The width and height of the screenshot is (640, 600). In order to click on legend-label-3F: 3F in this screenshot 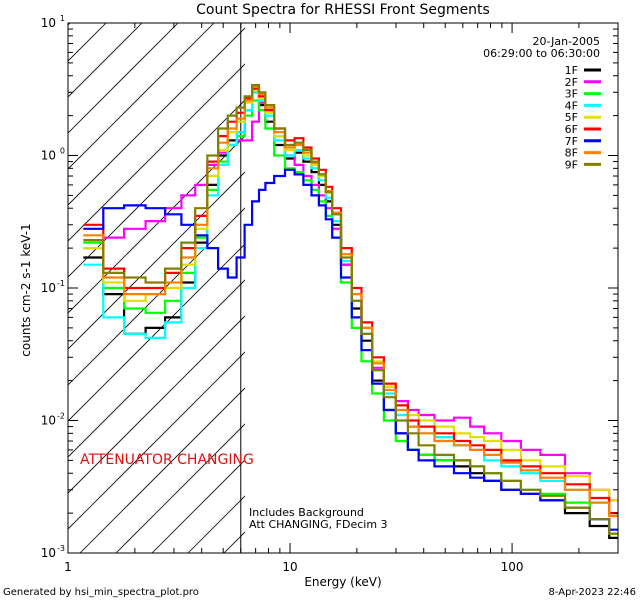, I will do `click(571, 94)`.